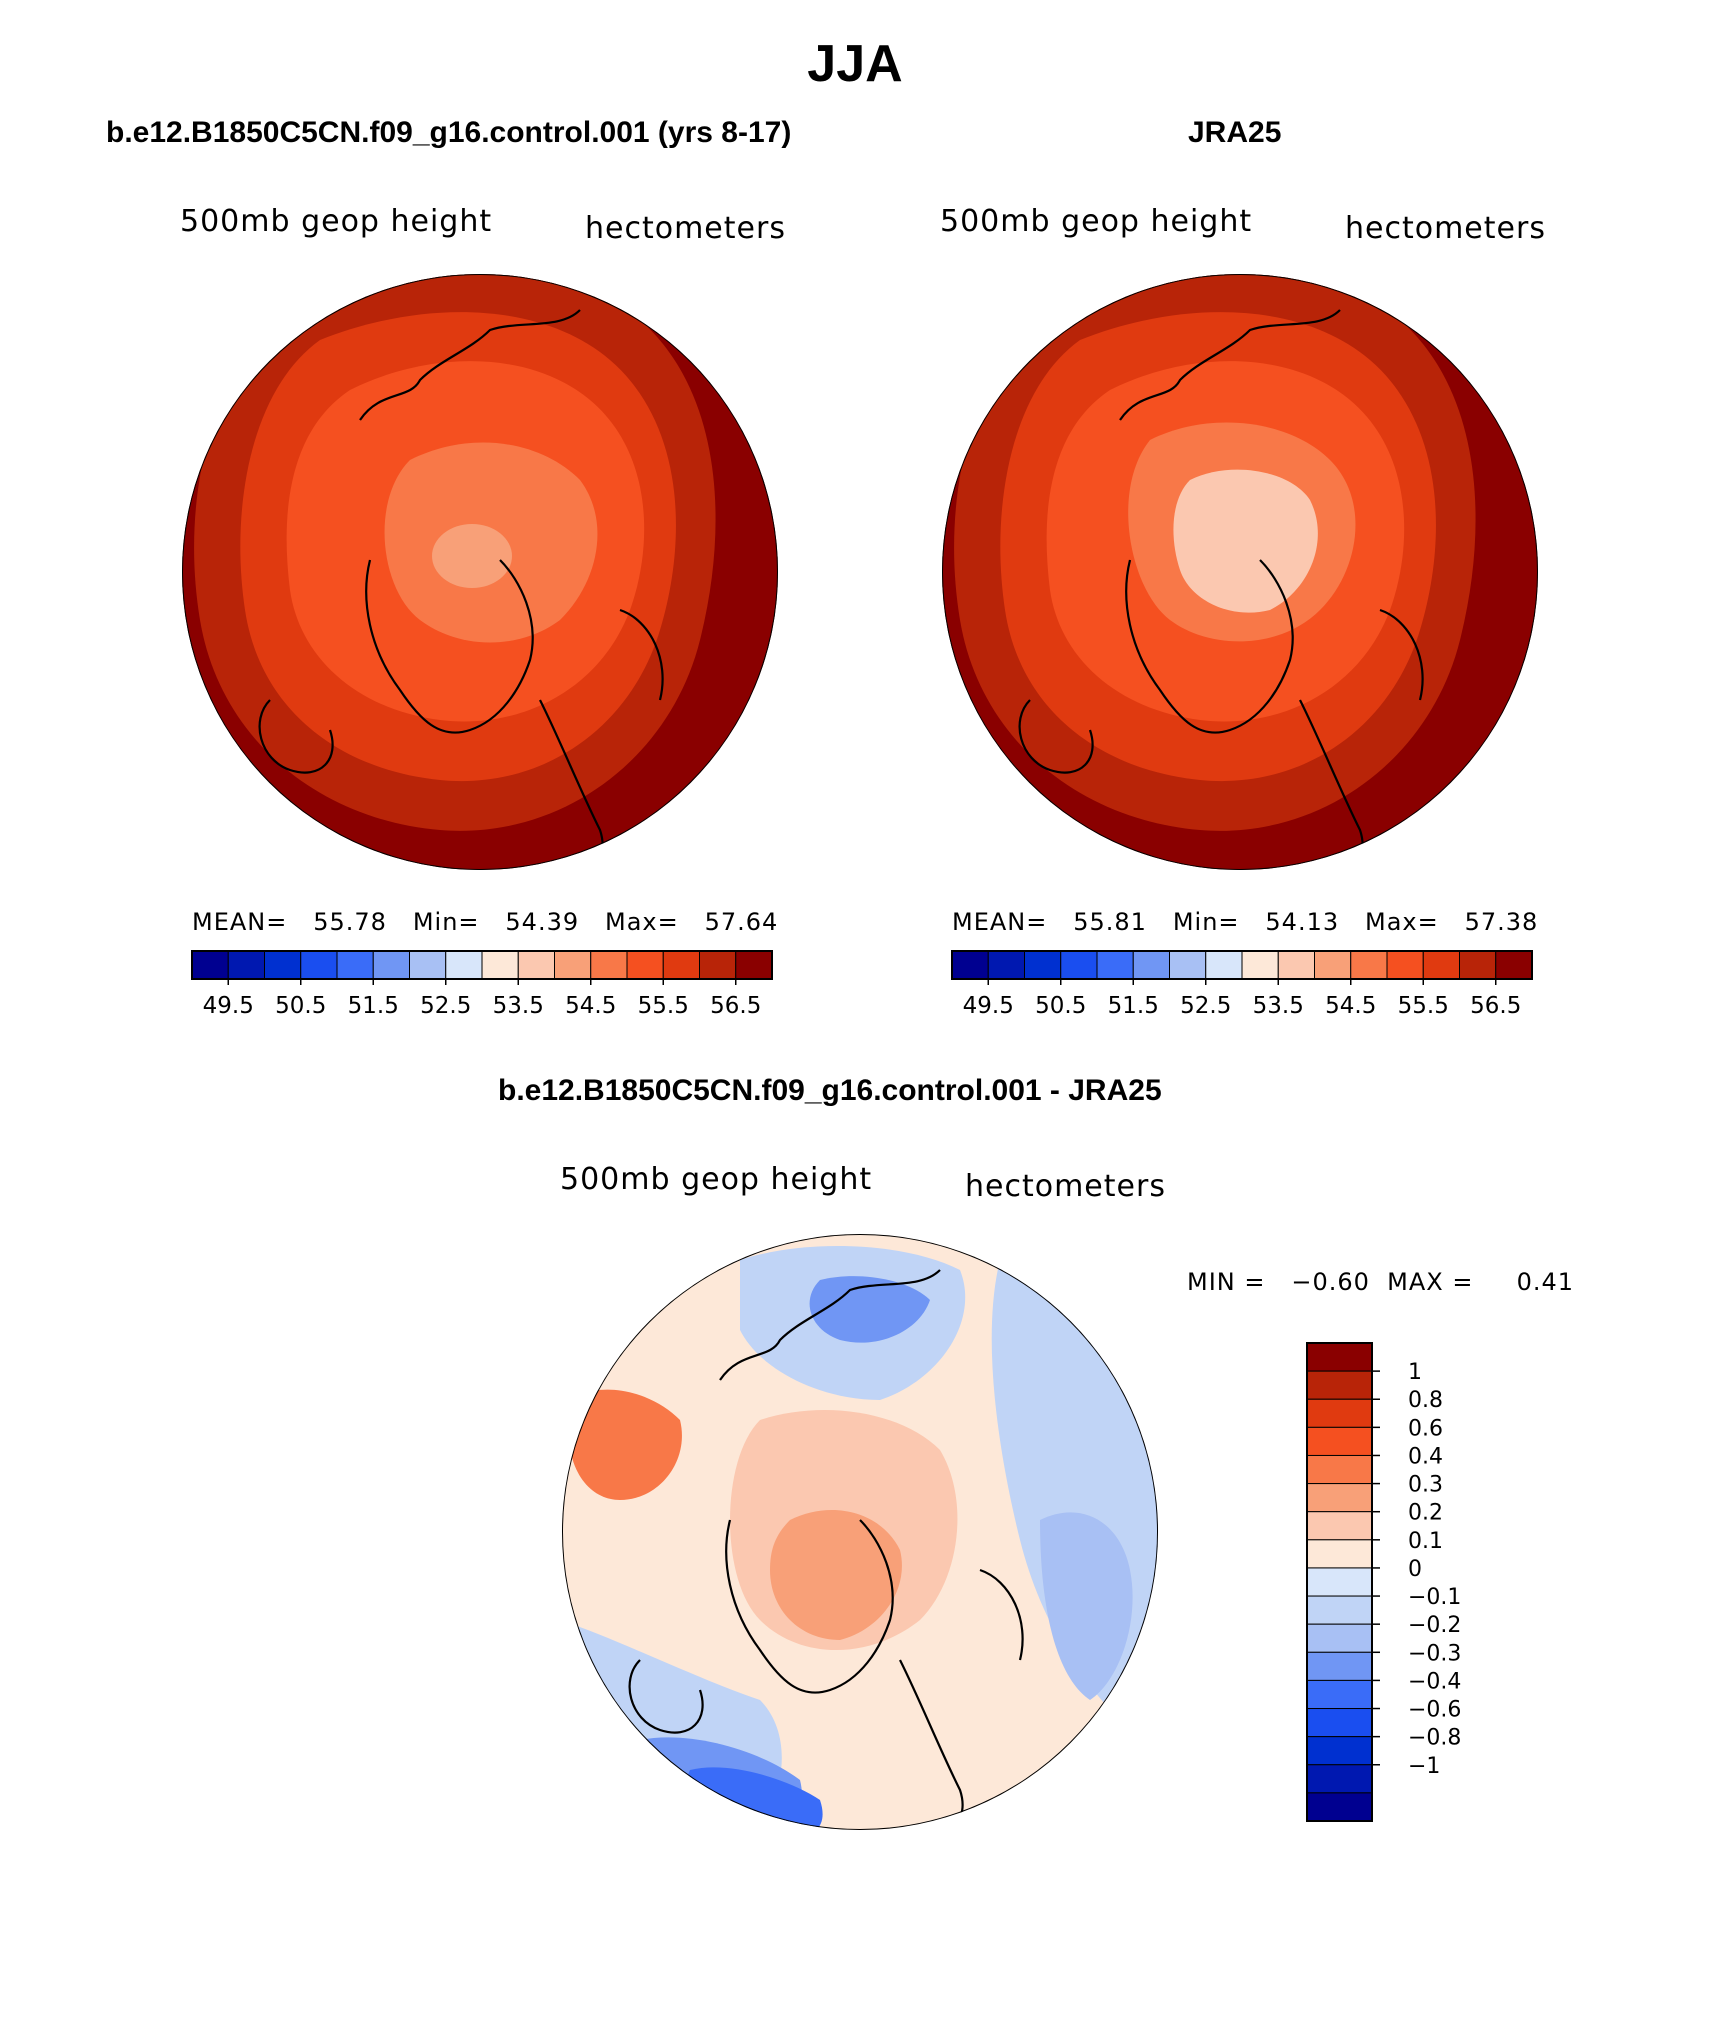 This screenshot has height=2044, width=1710. I want to click on panel-diff-map, so click(860, 1532).